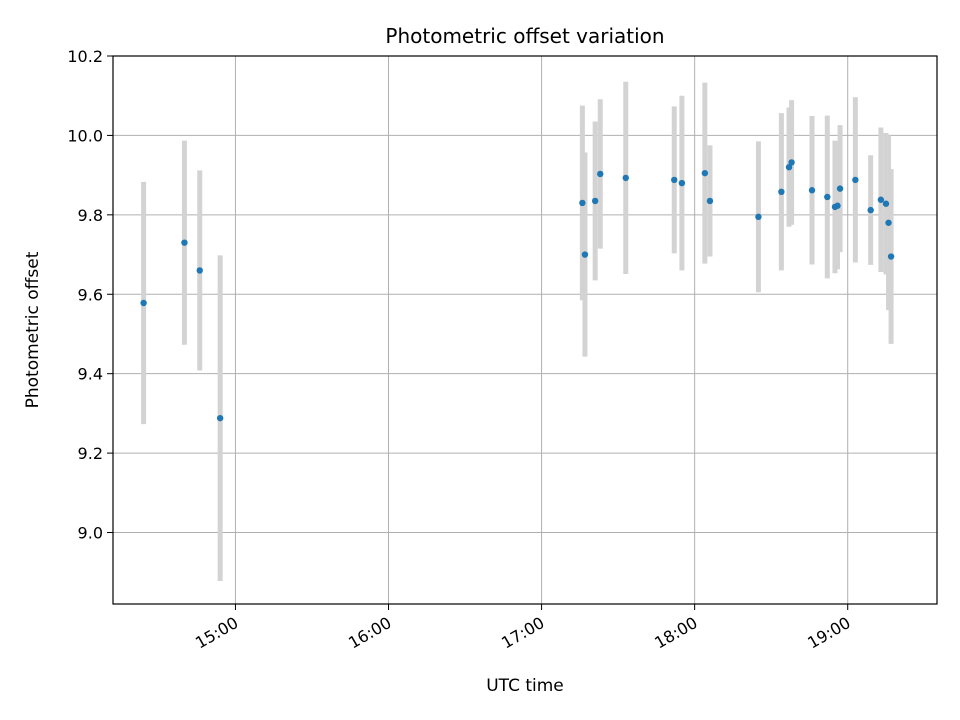 The width and height of the screenshot is (960, 720). What do you see at coordinates (85, 135) in the screenshot?
I see `y-tick-label: 10.0` at bounding box center [85, 135].